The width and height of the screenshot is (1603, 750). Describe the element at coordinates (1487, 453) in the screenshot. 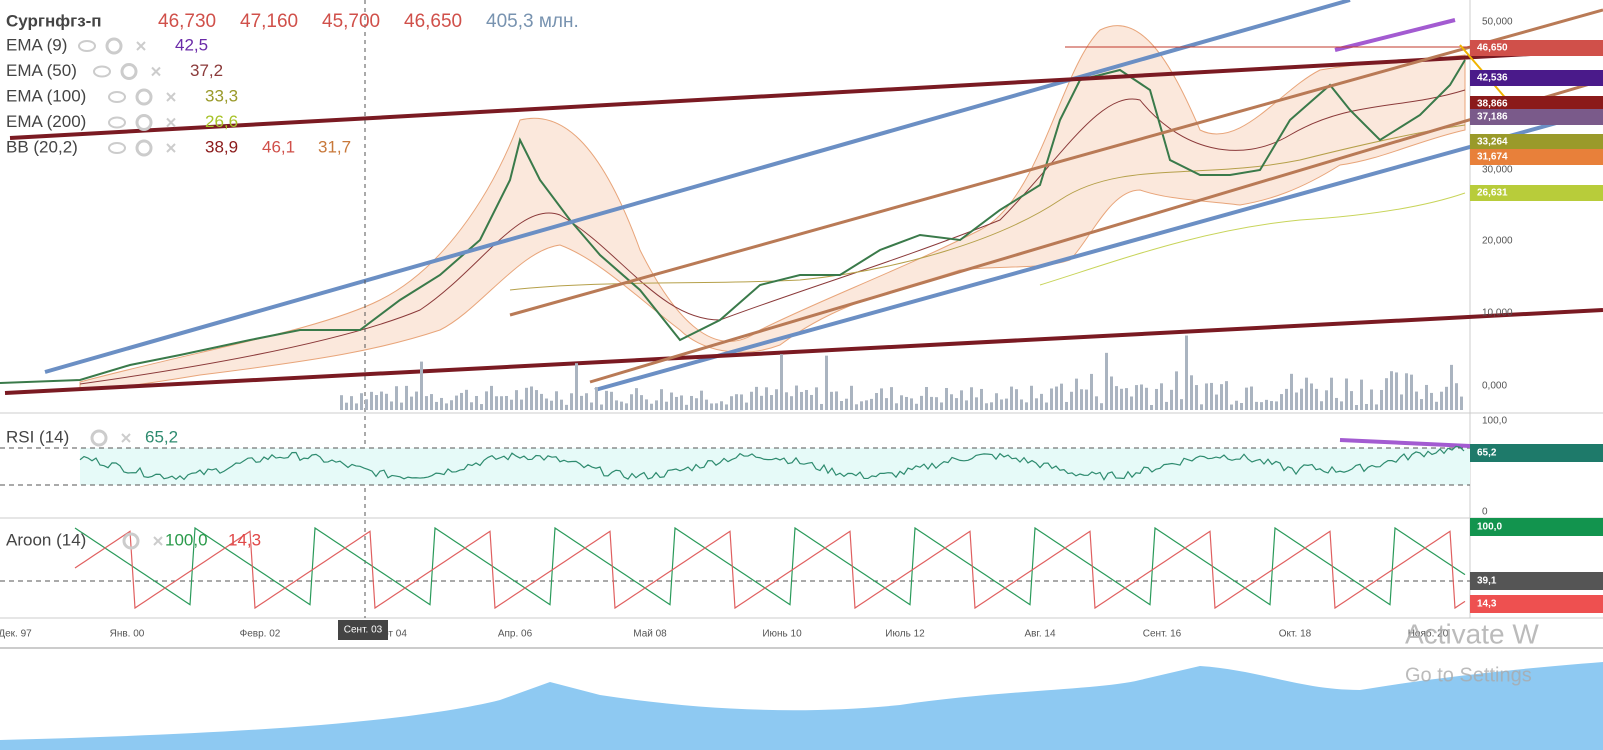

I see `rsi-tag: 65,2` at that location.